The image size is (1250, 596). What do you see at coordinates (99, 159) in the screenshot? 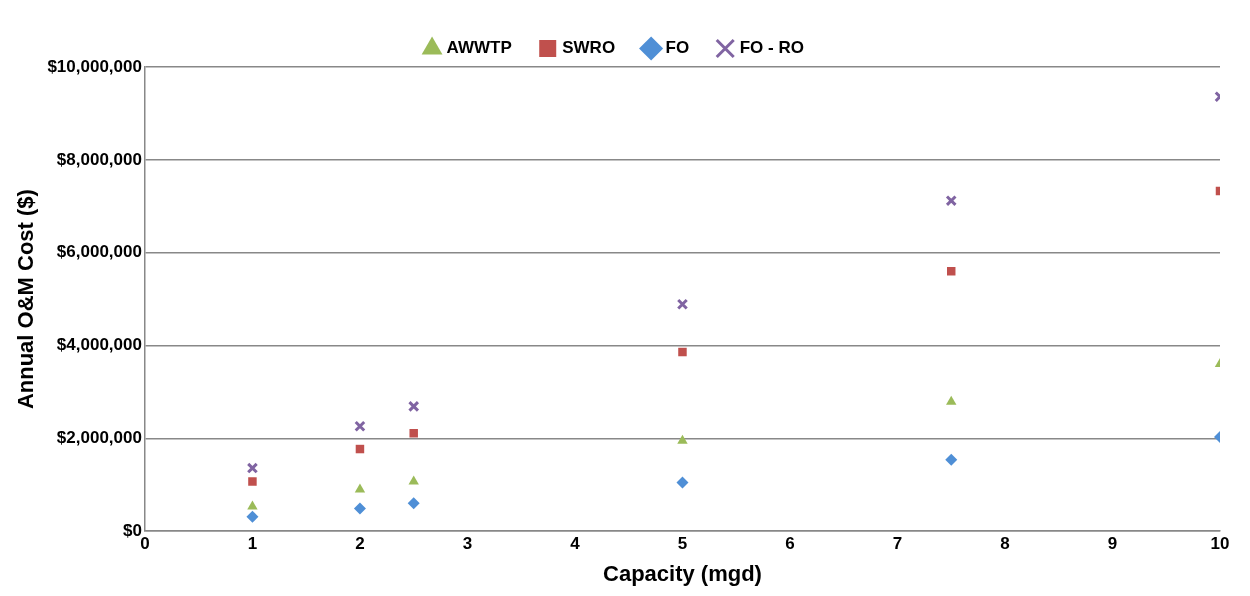
I see `y-tick-label: $8,000,000` at bounding box center [99, 159].